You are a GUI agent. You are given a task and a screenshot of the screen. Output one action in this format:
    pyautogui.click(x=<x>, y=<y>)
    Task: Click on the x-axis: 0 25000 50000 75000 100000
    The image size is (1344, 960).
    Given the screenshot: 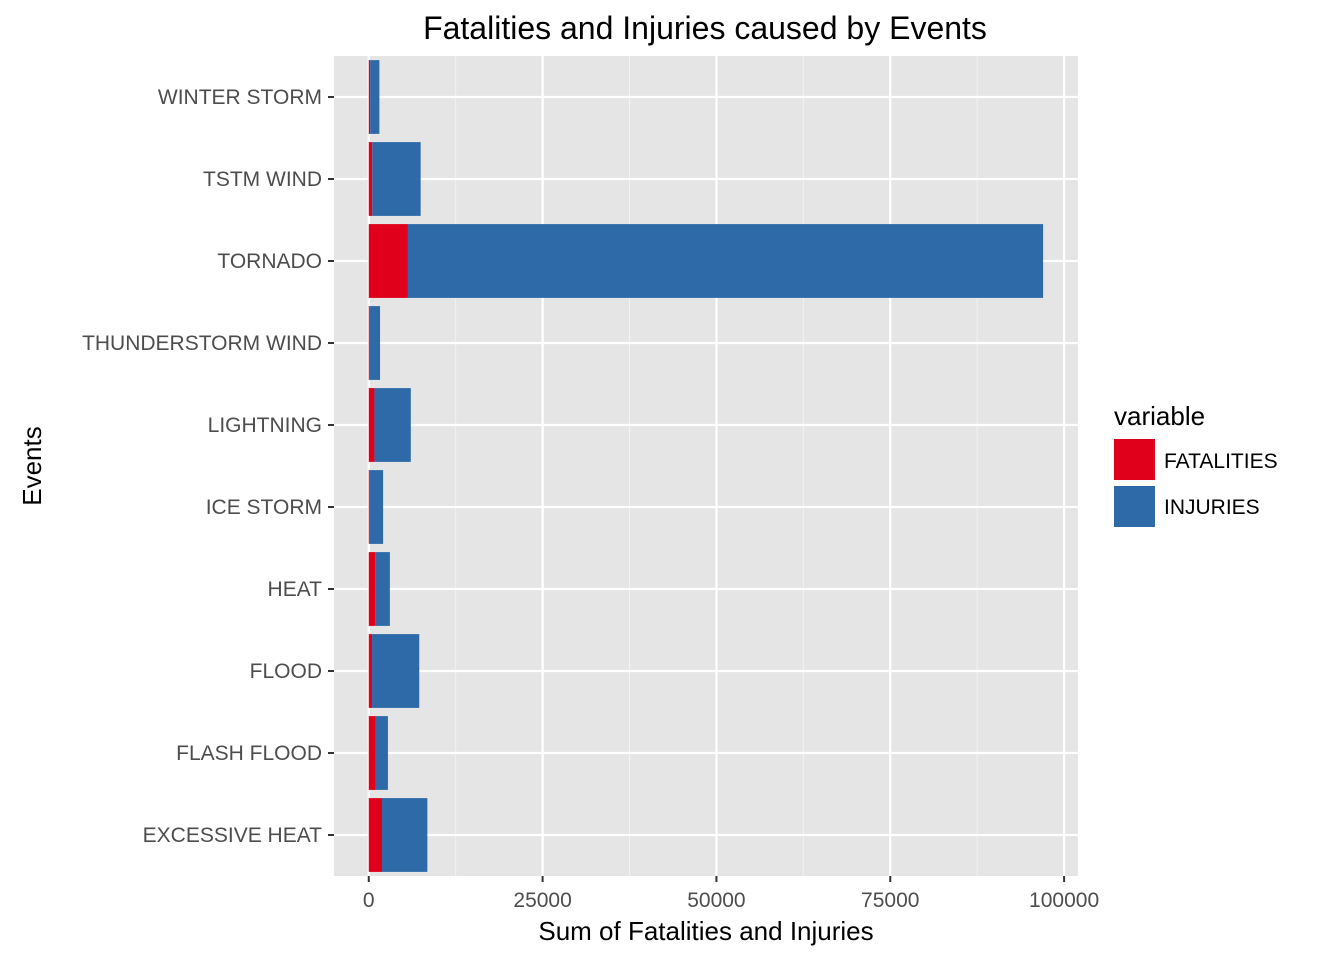 What is the action you would take?
    pyautogui.click(x=731, y=894)
    